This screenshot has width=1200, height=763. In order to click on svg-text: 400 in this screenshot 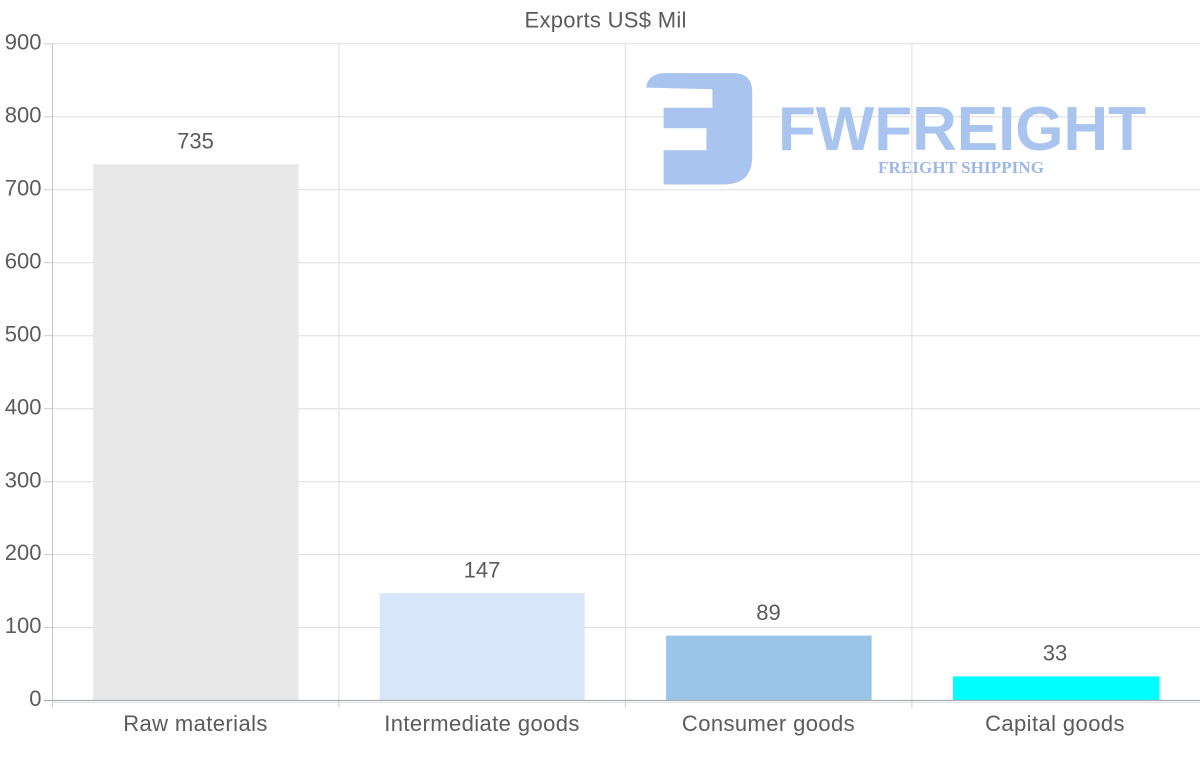, I will do `click(23, 406)`.